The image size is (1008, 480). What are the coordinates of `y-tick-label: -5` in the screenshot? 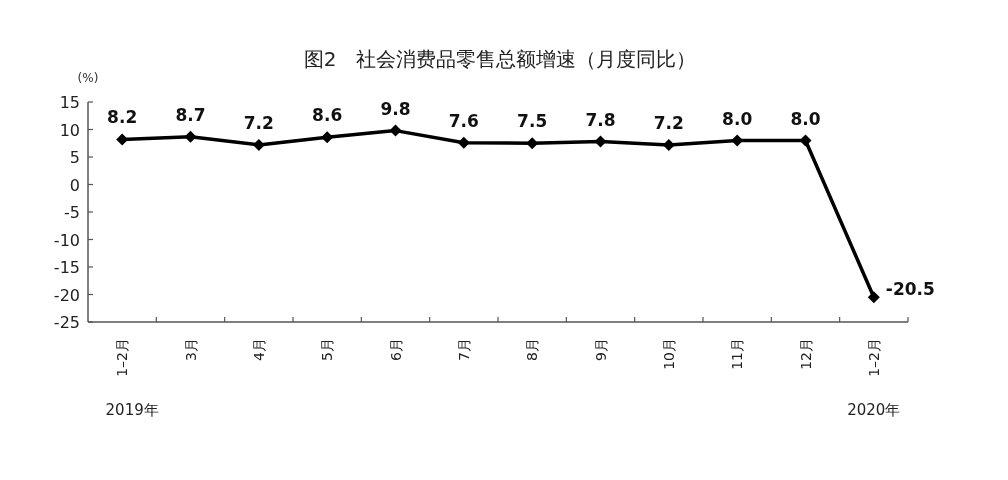 It's located at (72, 212).